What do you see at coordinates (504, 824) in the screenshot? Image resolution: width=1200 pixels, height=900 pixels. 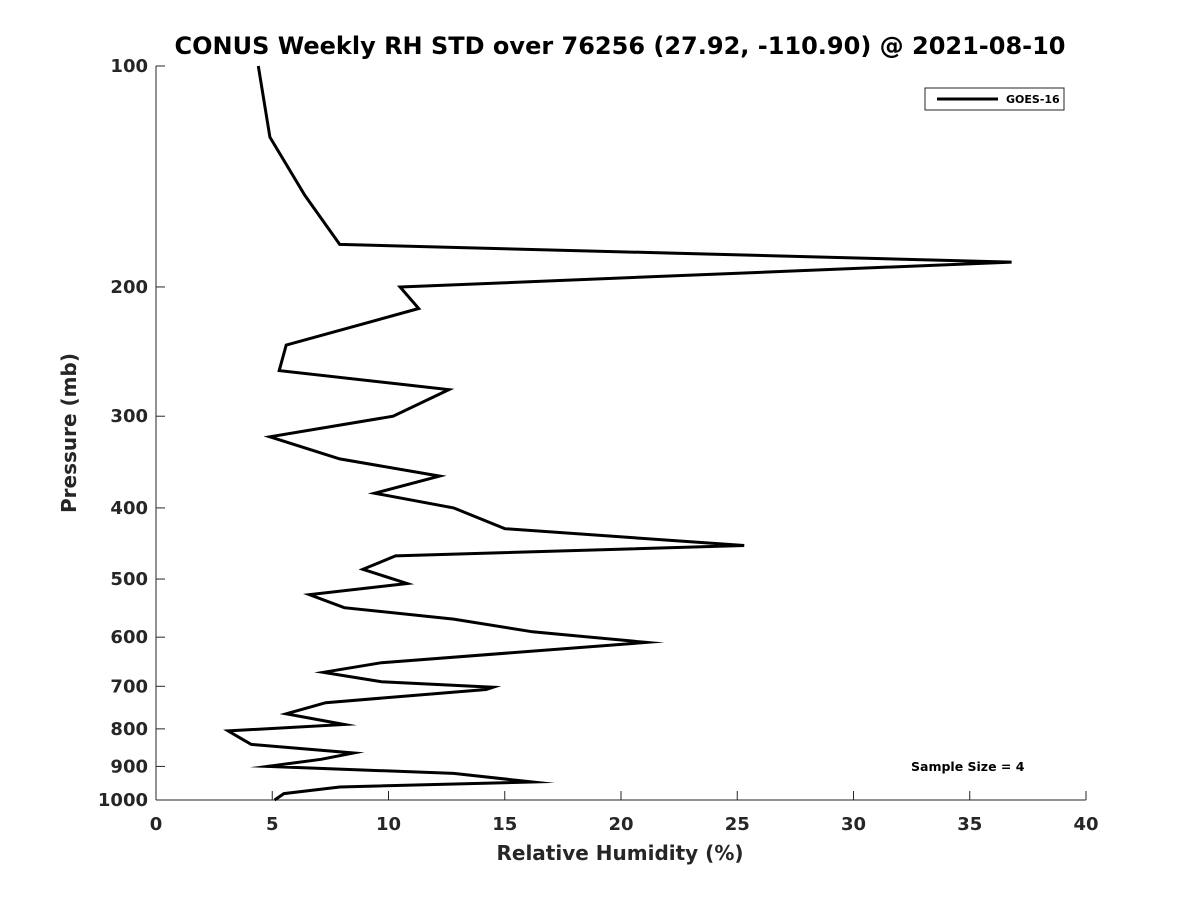 I see `x-tick-label: 15` at bounding box center [504, 824].